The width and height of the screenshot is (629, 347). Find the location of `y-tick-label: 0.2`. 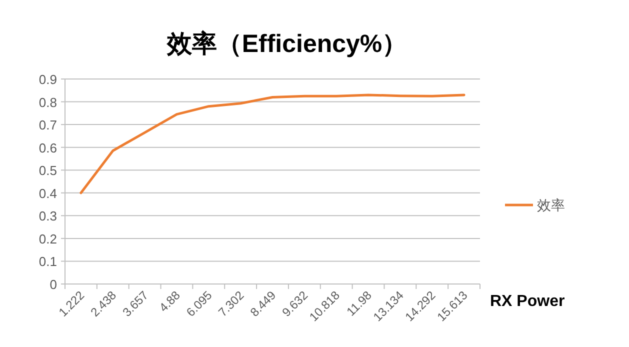

y-tick-label: 0.2 is located at coordinates (47, 238).